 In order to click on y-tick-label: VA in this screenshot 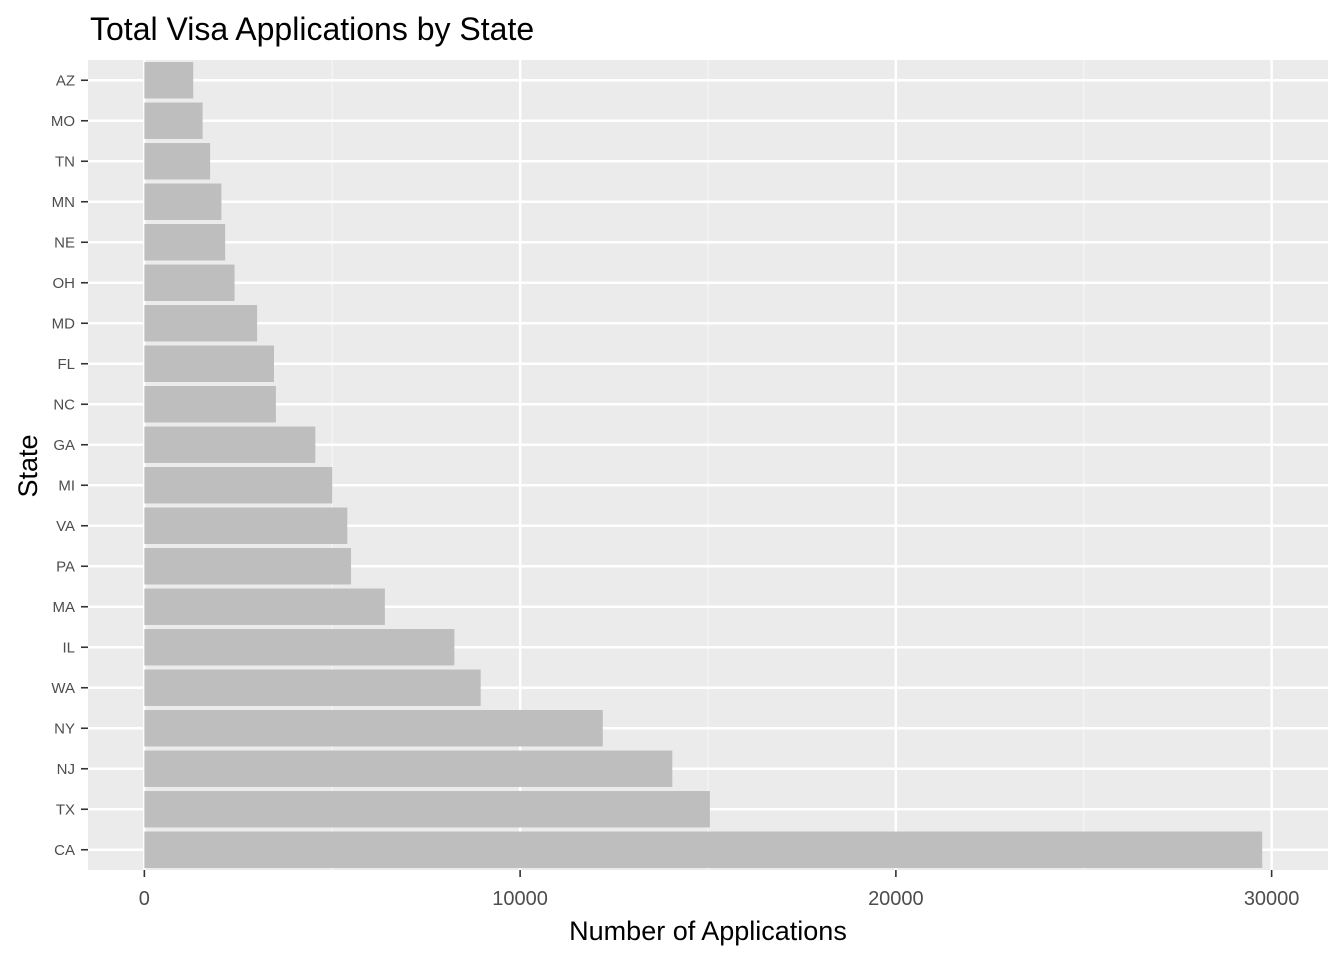, I will do `click(65, 526)`.